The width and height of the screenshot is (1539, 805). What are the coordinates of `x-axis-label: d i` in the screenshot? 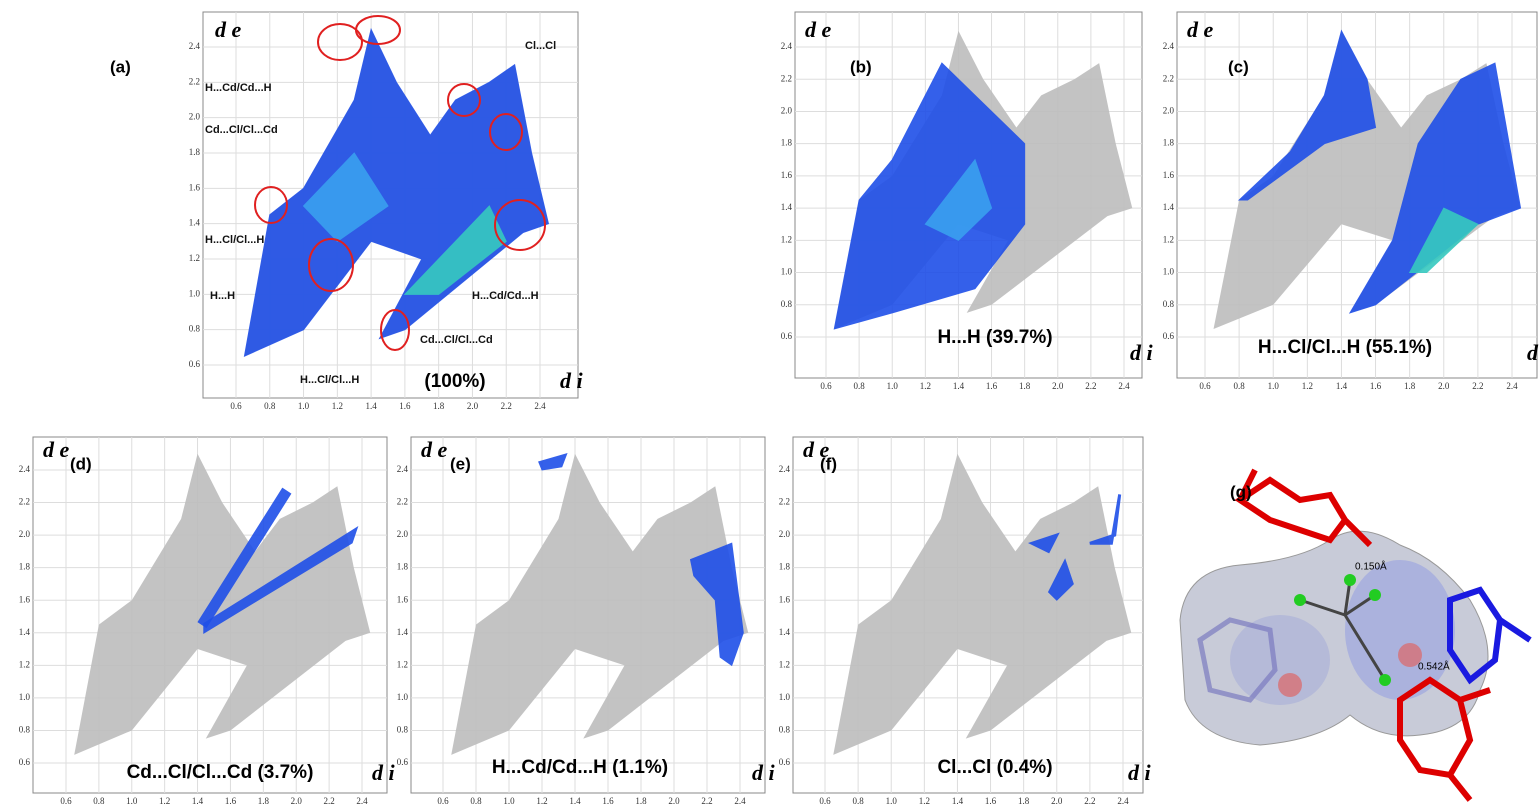 It's located at (764, 772).